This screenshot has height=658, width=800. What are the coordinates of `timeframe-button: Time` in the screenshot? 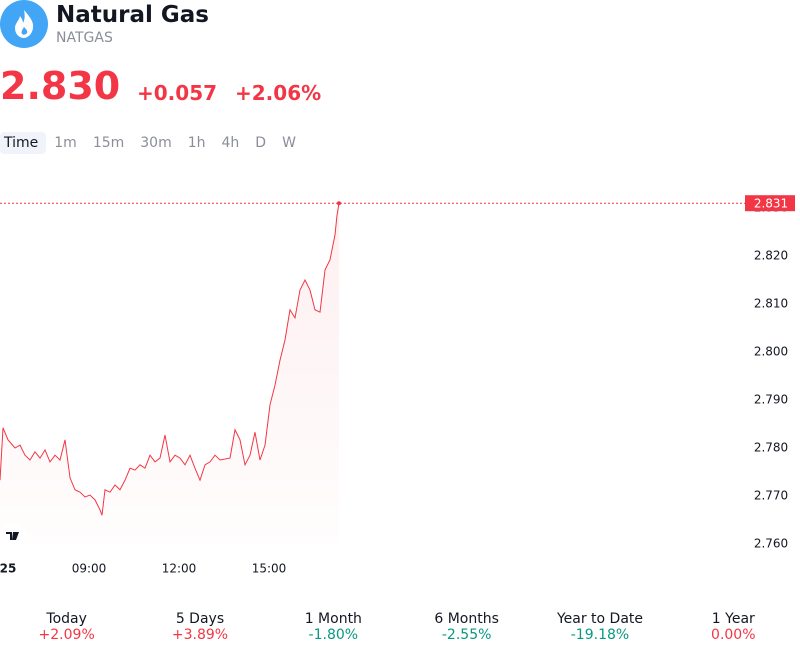 It's located at (23, 143).